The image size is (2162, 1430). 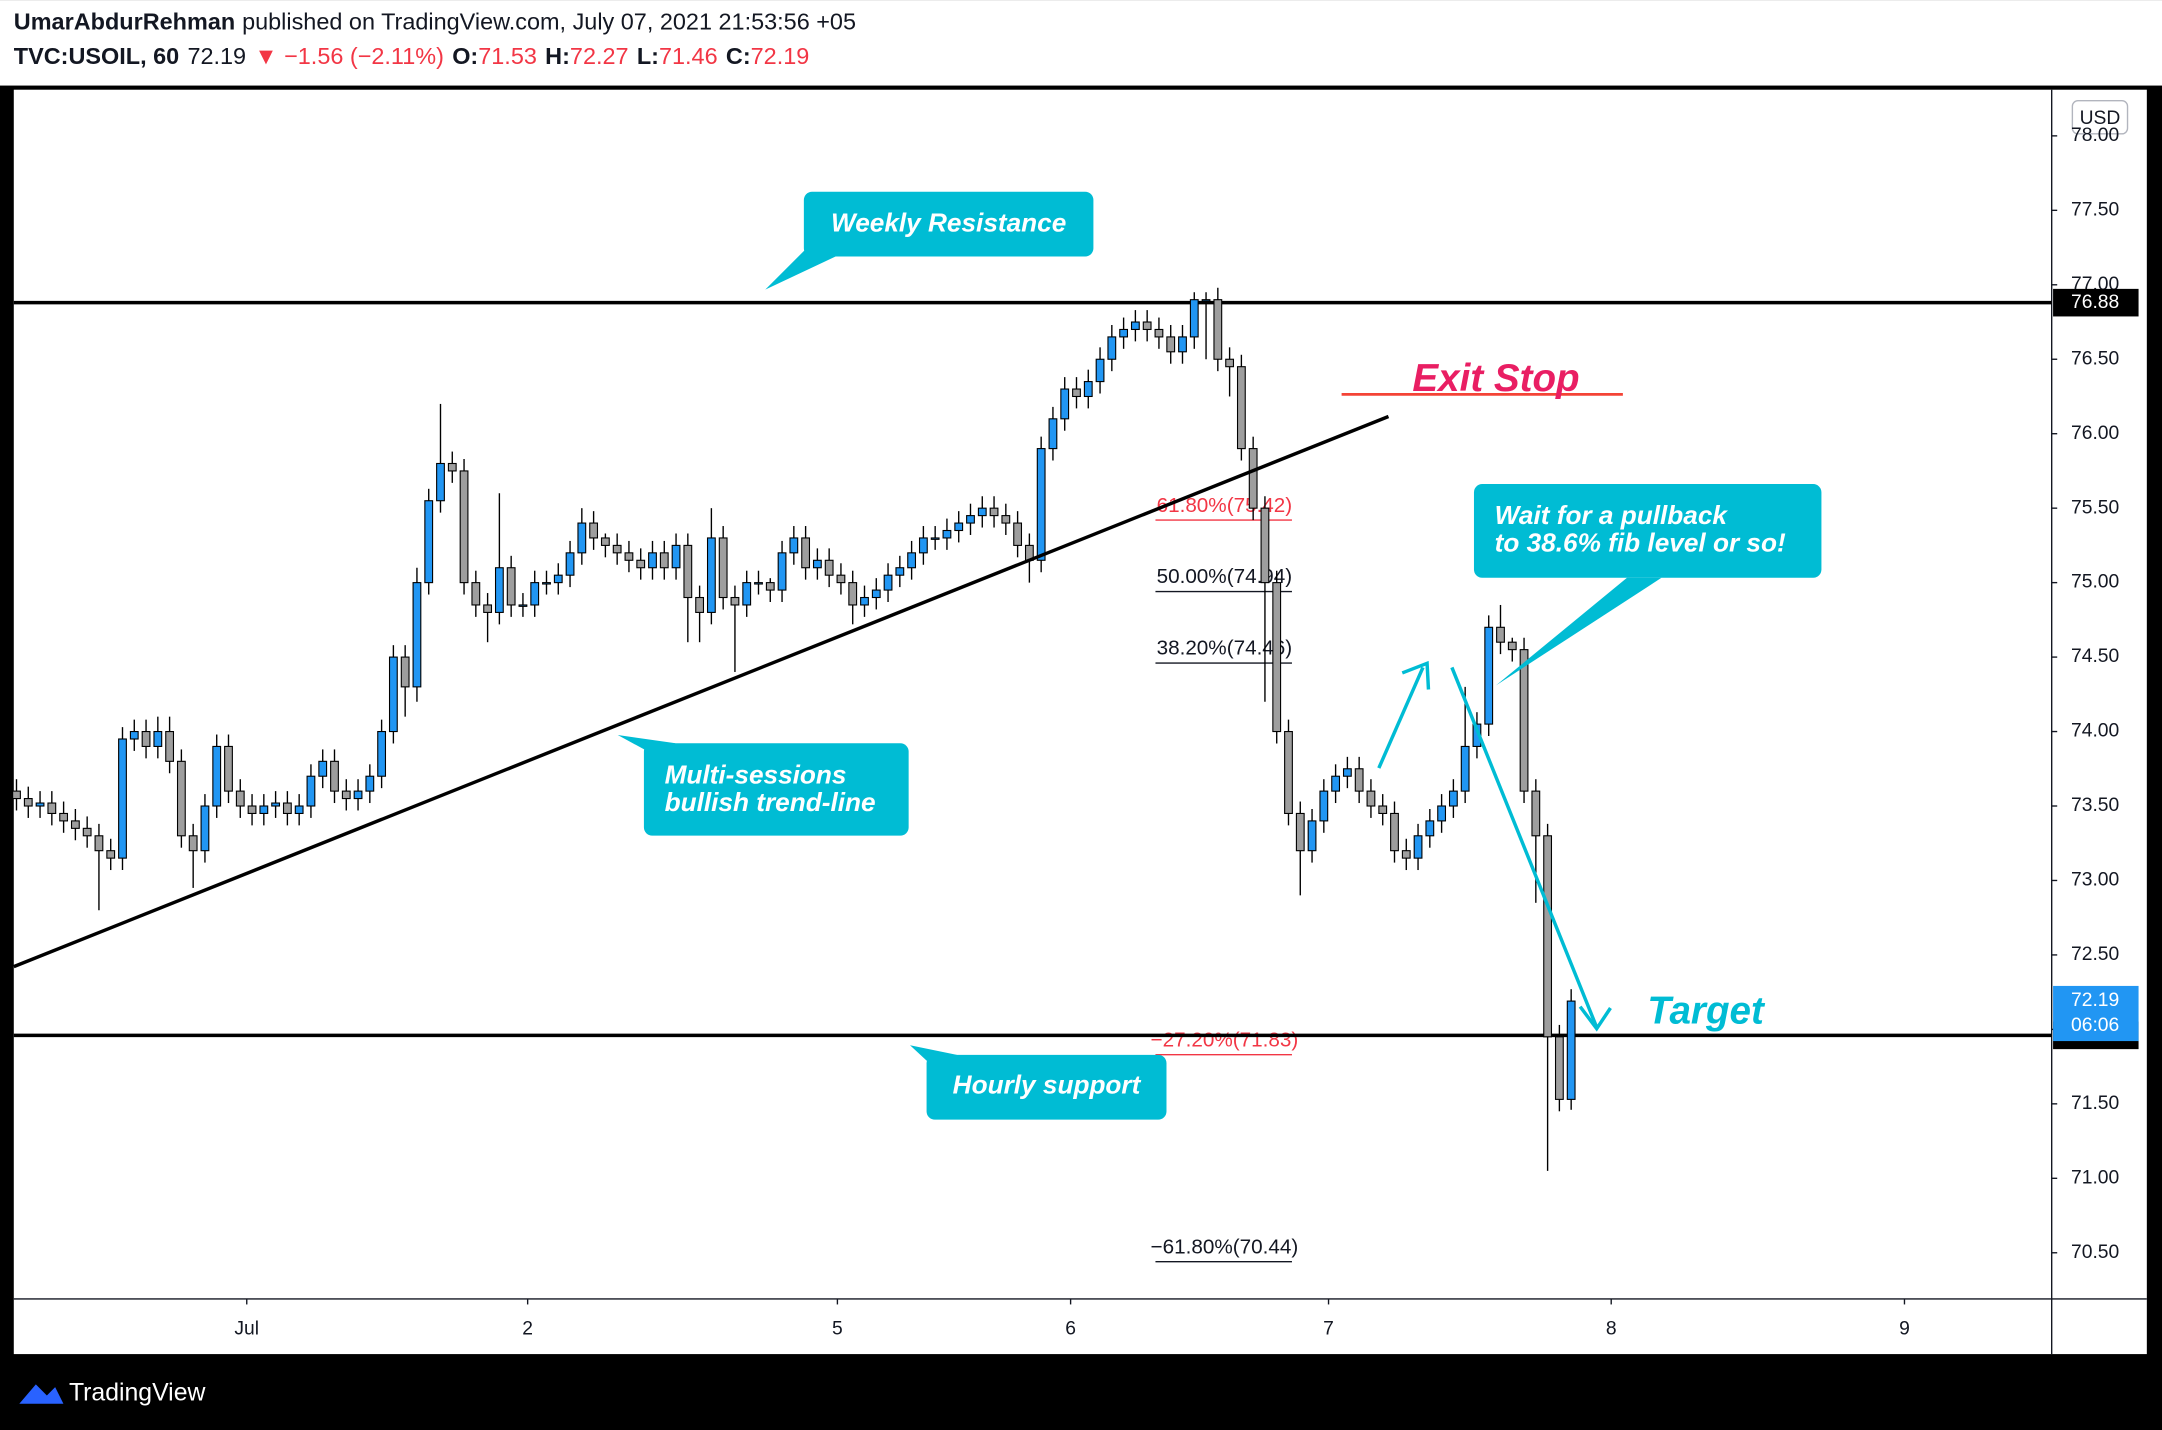 I want to click on h-label: H:, so click(x=557, y=56).